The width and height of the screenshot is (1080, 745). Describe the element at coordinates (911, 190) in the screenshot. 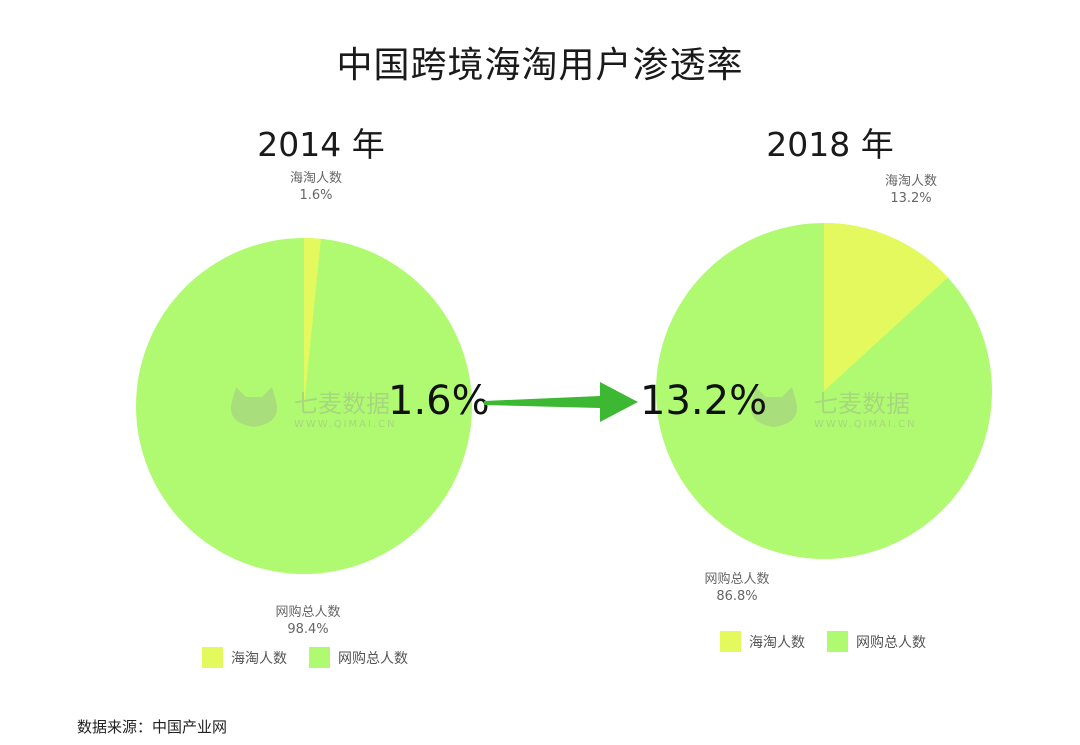

I see `pie-2018-haitao-label: 海淘人数 13.2%` at that location.